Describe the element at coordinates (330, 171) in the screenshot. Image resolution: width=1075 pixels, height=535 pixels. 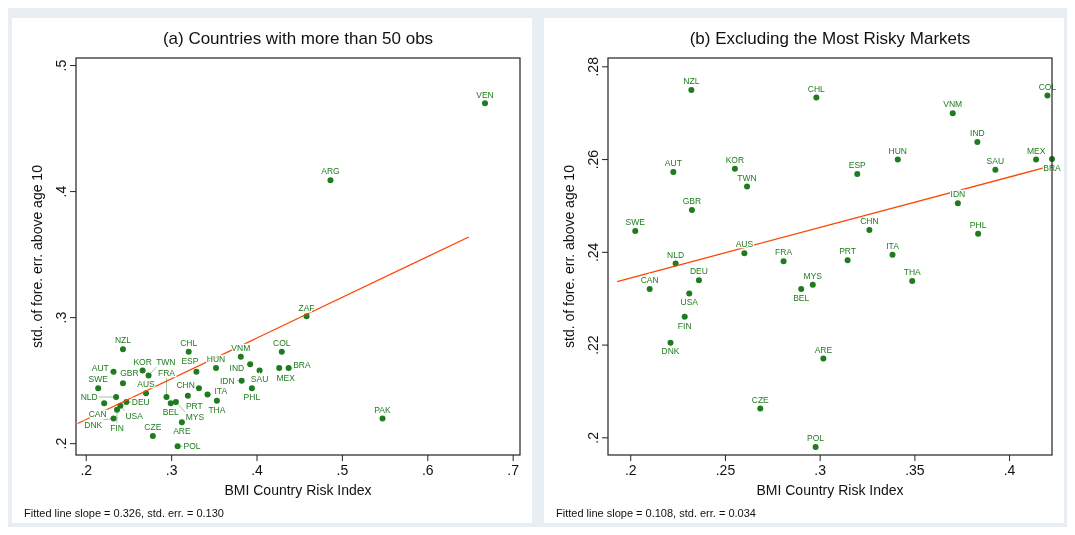
I see `data-label: ARG` at that location.